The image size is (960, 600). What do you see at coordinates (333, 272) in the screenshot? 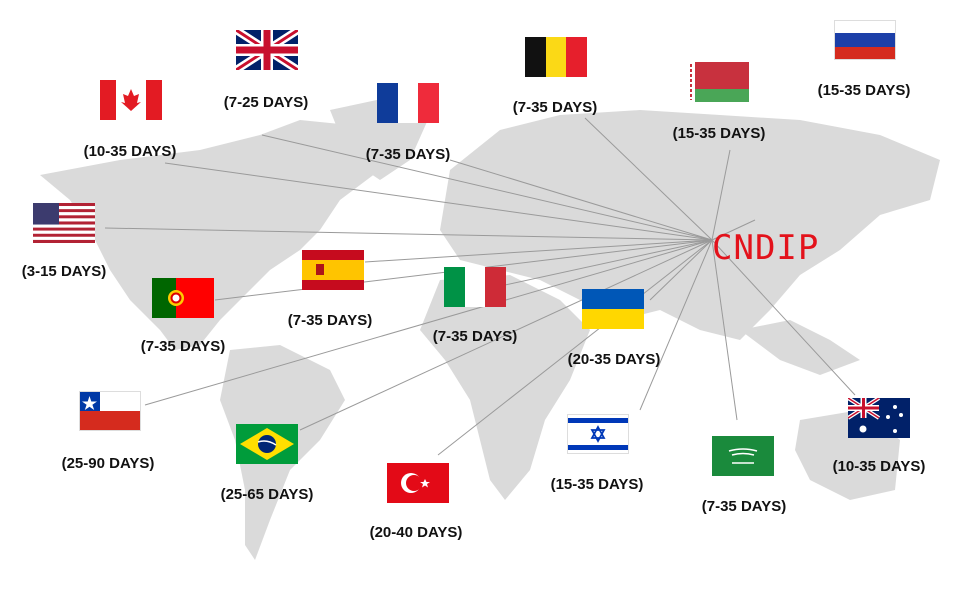
I see `spain-flag` at bounding box center [333, 272].